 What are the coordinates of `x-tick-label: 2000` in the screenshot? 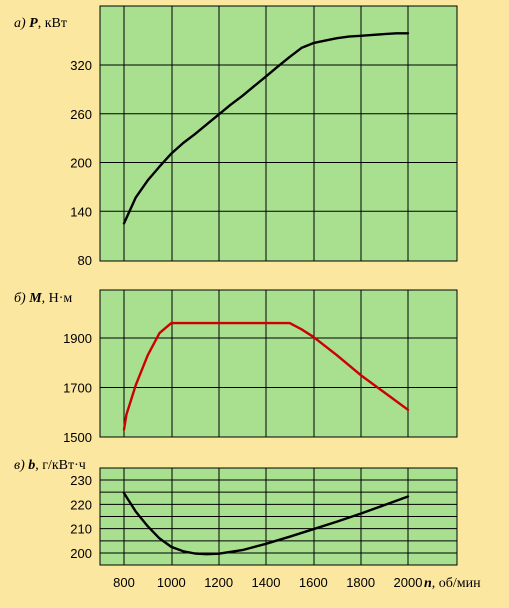 It's located at (408, 582).